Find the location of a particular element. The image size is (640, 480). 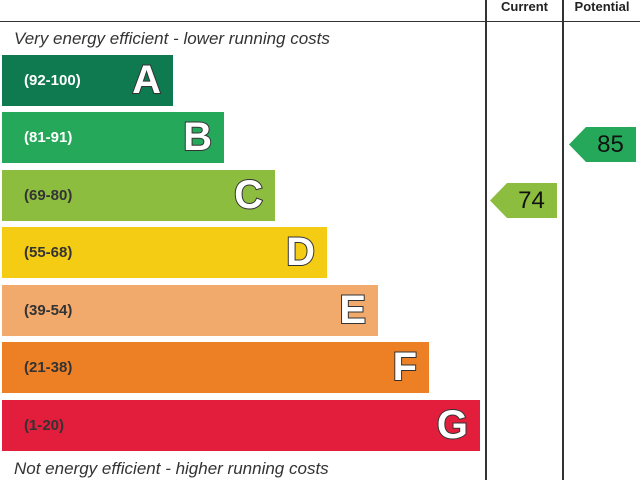

potential-arrow-polygon is located at coordinates (602, 144).